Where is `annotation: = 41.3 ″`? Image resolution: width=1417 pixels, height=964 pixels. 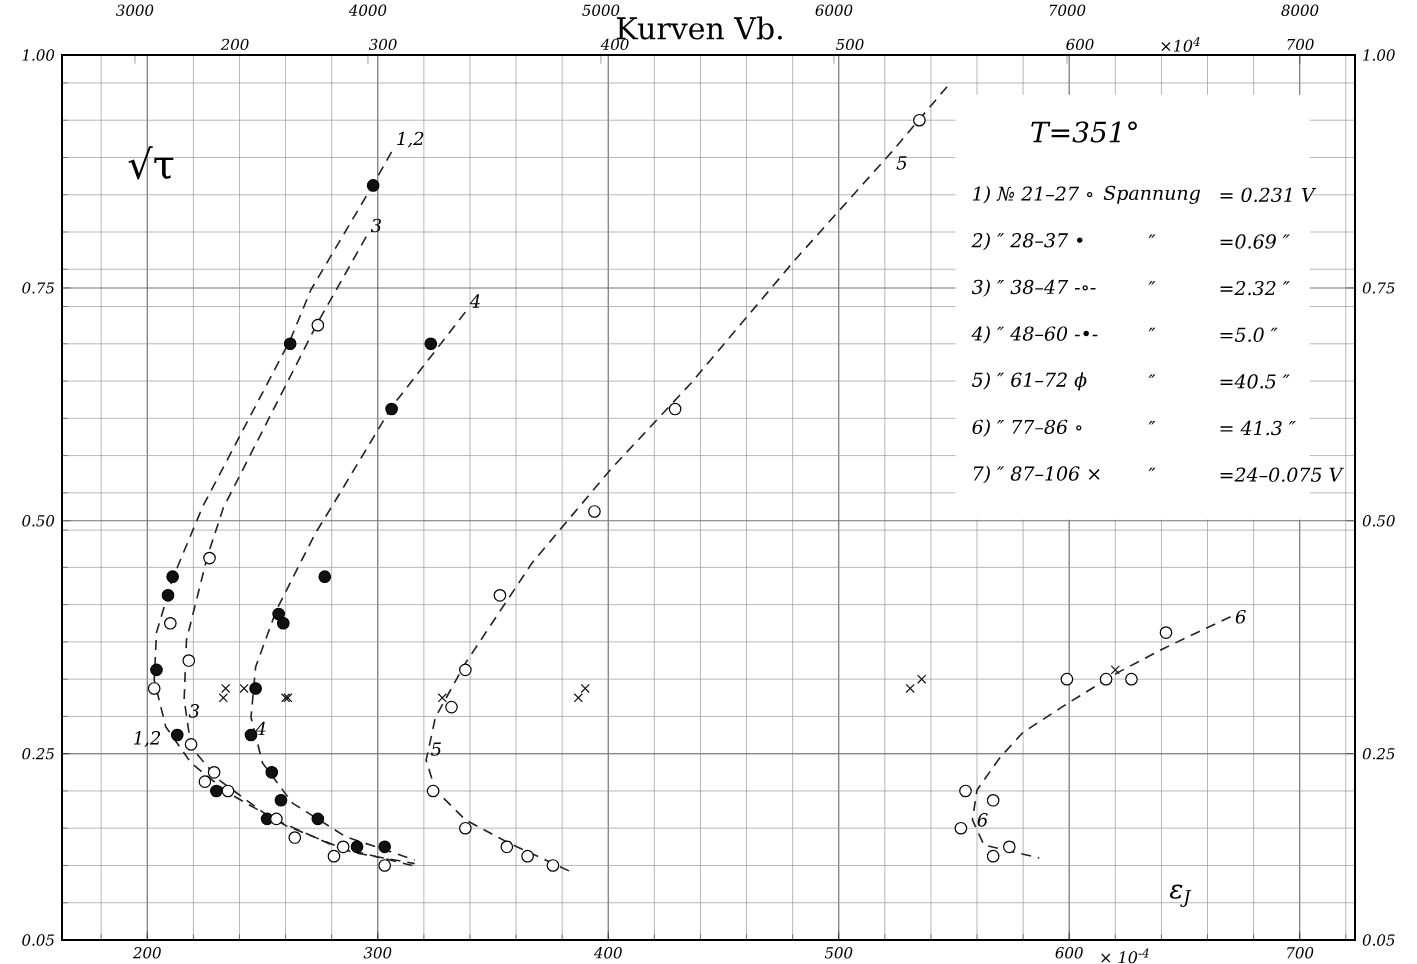
annotation: = 41.3 ″ is located at coordinates (1258, 428).